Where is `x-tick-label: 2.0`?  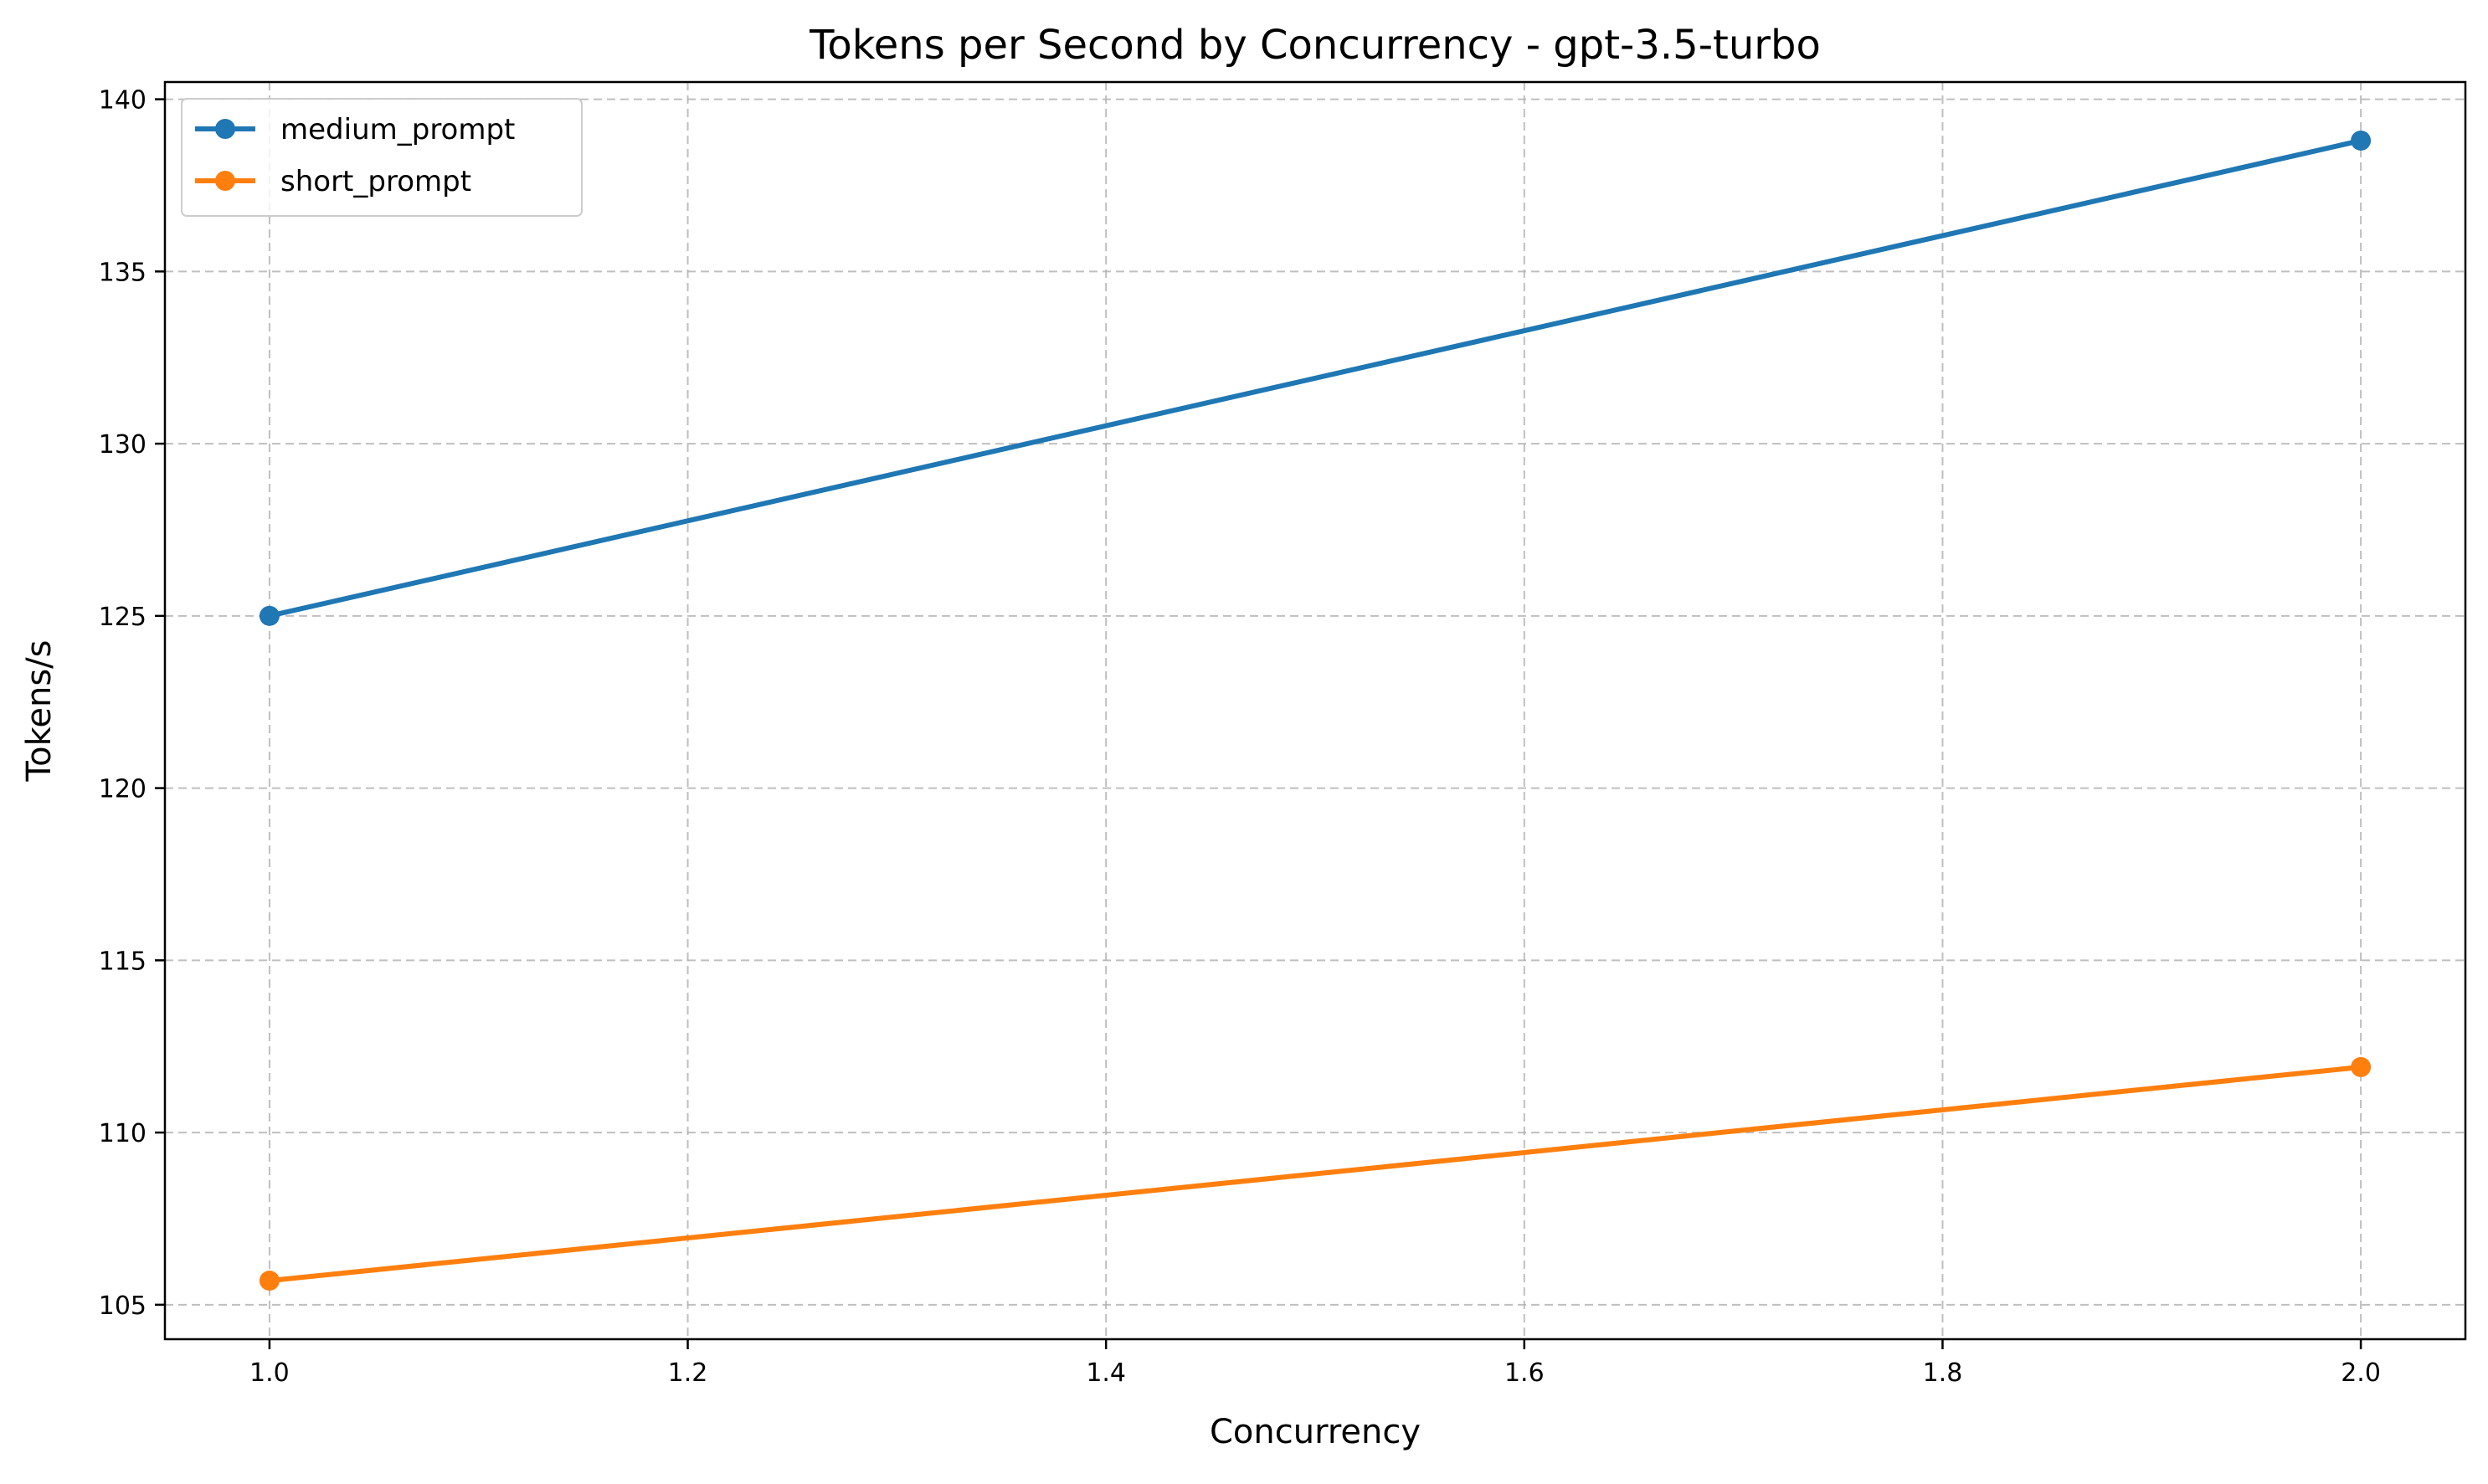 x-tick-label: 2.0 is located at coordinates (2361, 1373).